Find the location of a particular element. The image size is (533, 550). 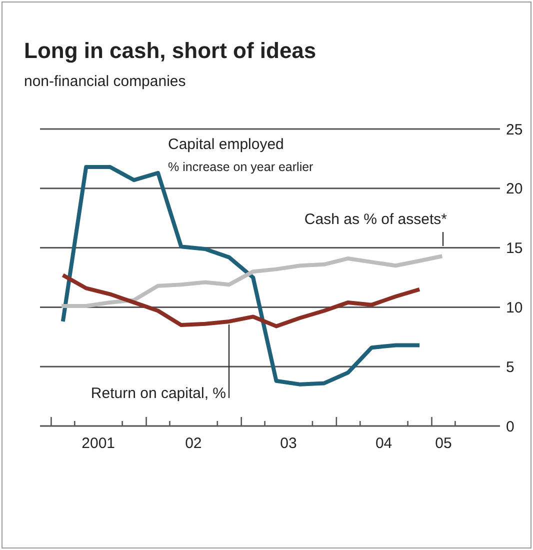

y-tick-label: 5 is located at coordinates (510, 367).